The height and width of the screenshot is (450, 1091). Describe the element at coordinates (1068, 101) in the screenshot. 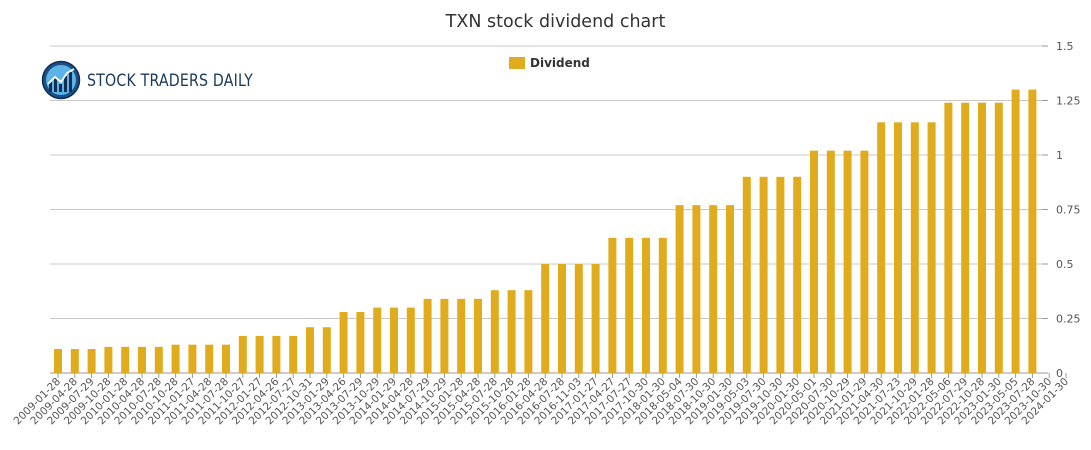

I see `y-tick-label: 1.25` at that location.